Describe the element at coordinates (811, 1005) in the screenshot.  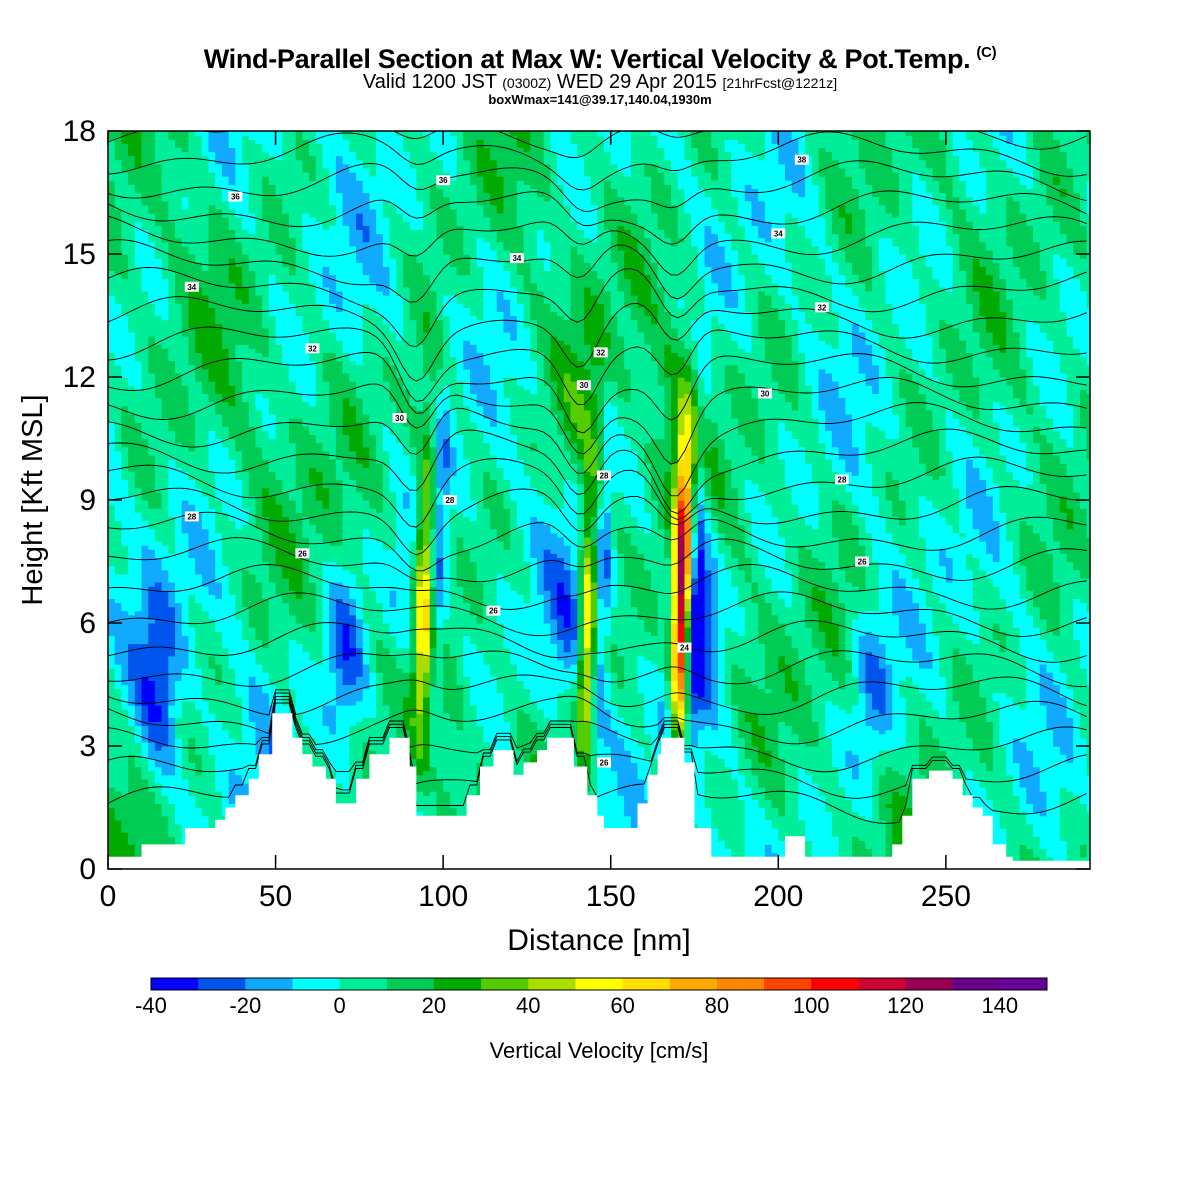
I see `colorbar-tick-label: 100` at that location.